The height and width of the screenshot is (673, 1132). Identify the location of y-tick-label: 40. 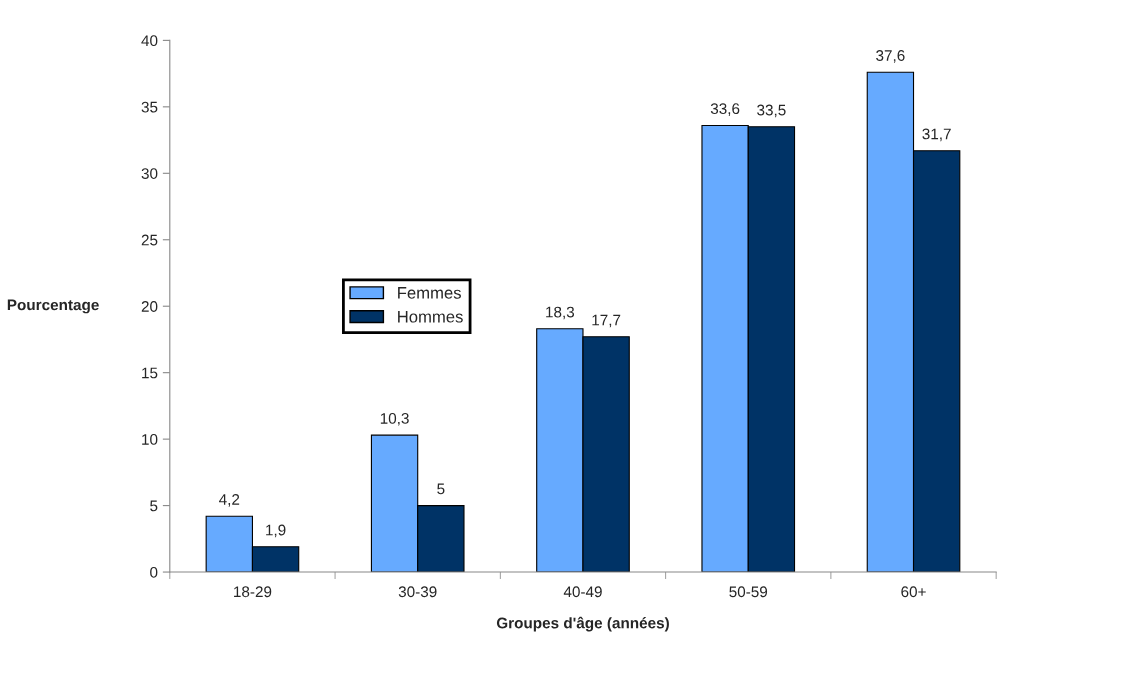
(149, 41).